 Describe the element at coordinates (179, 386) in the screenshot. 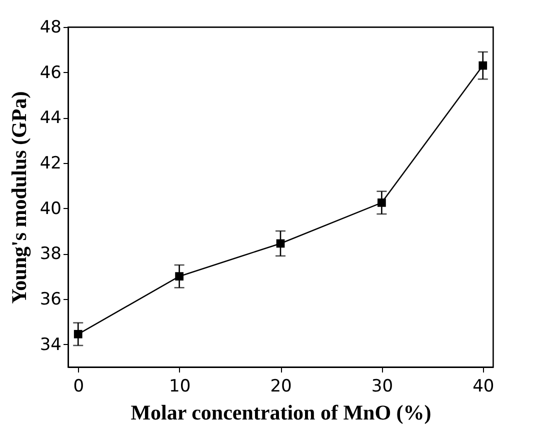

I see `x-tick-label: 10` at that location.